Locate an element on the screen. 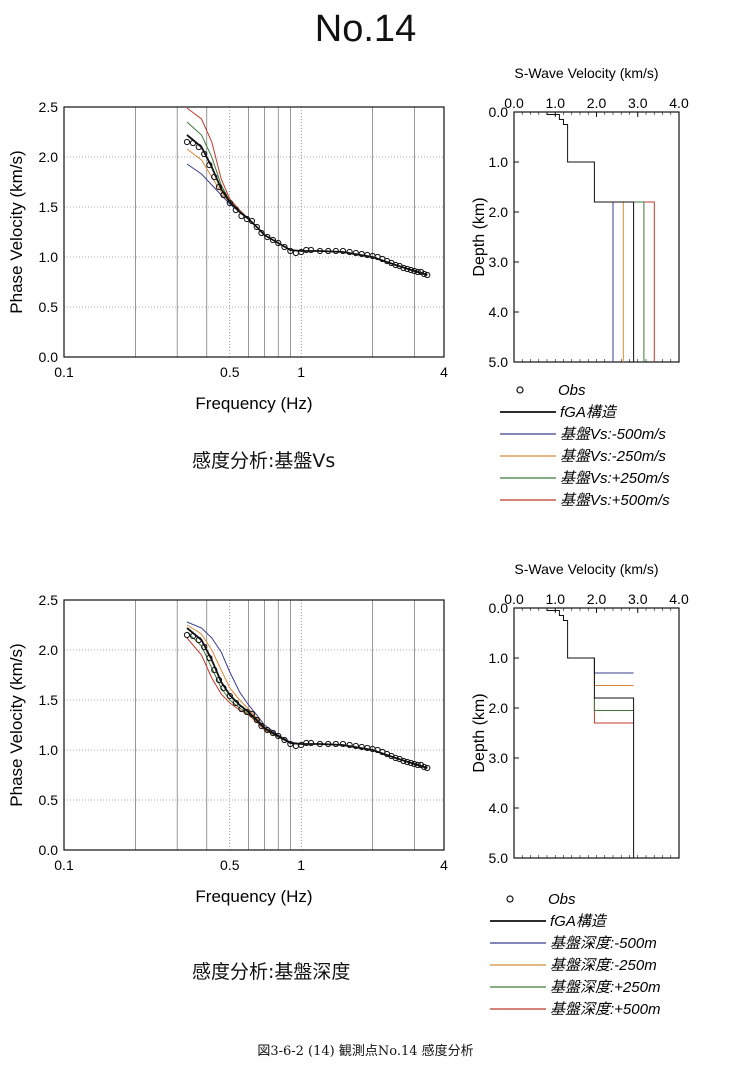 This screenshot has height=1068, width=731. legend-label: 基盤深度:+500m is located at coordinates (605, 1009).